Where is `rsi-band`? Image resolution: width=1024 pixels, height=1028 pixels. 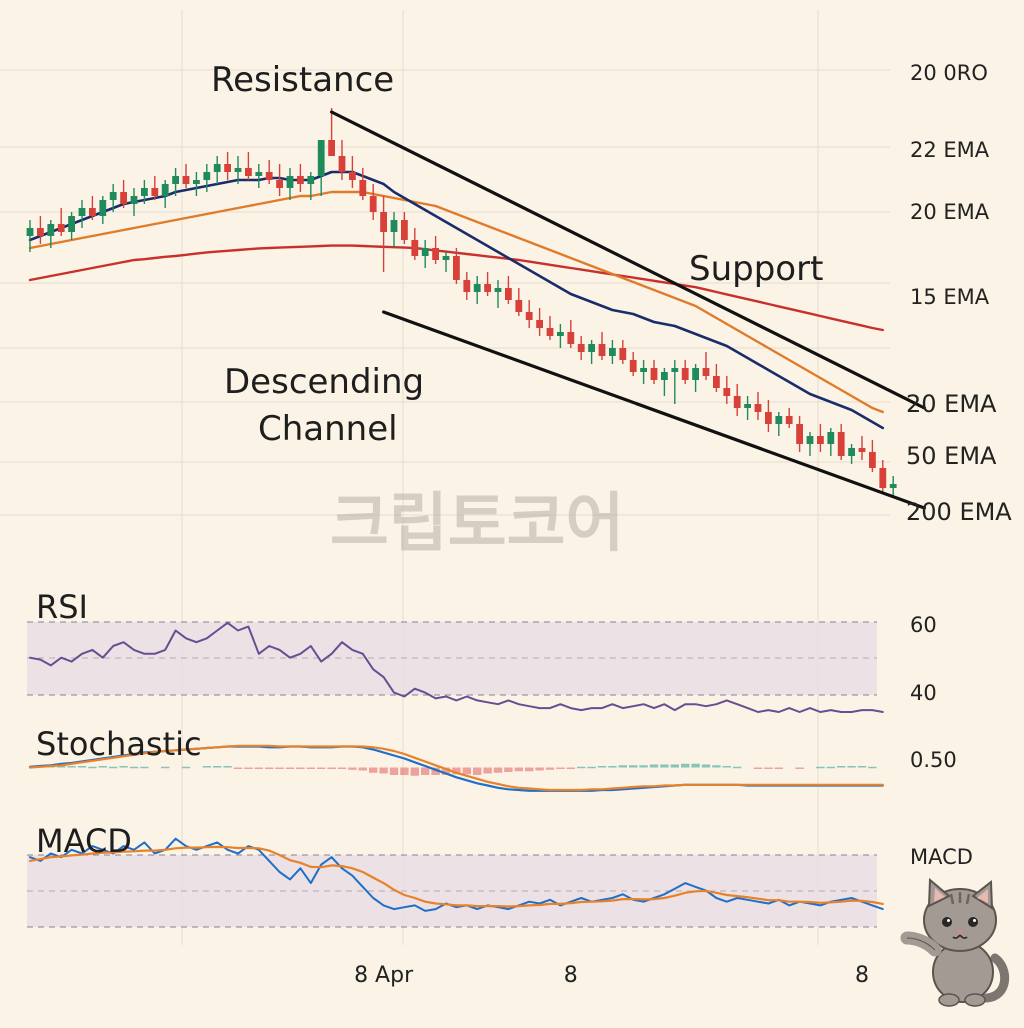 rsi-band is located at coordinates (452, 658).